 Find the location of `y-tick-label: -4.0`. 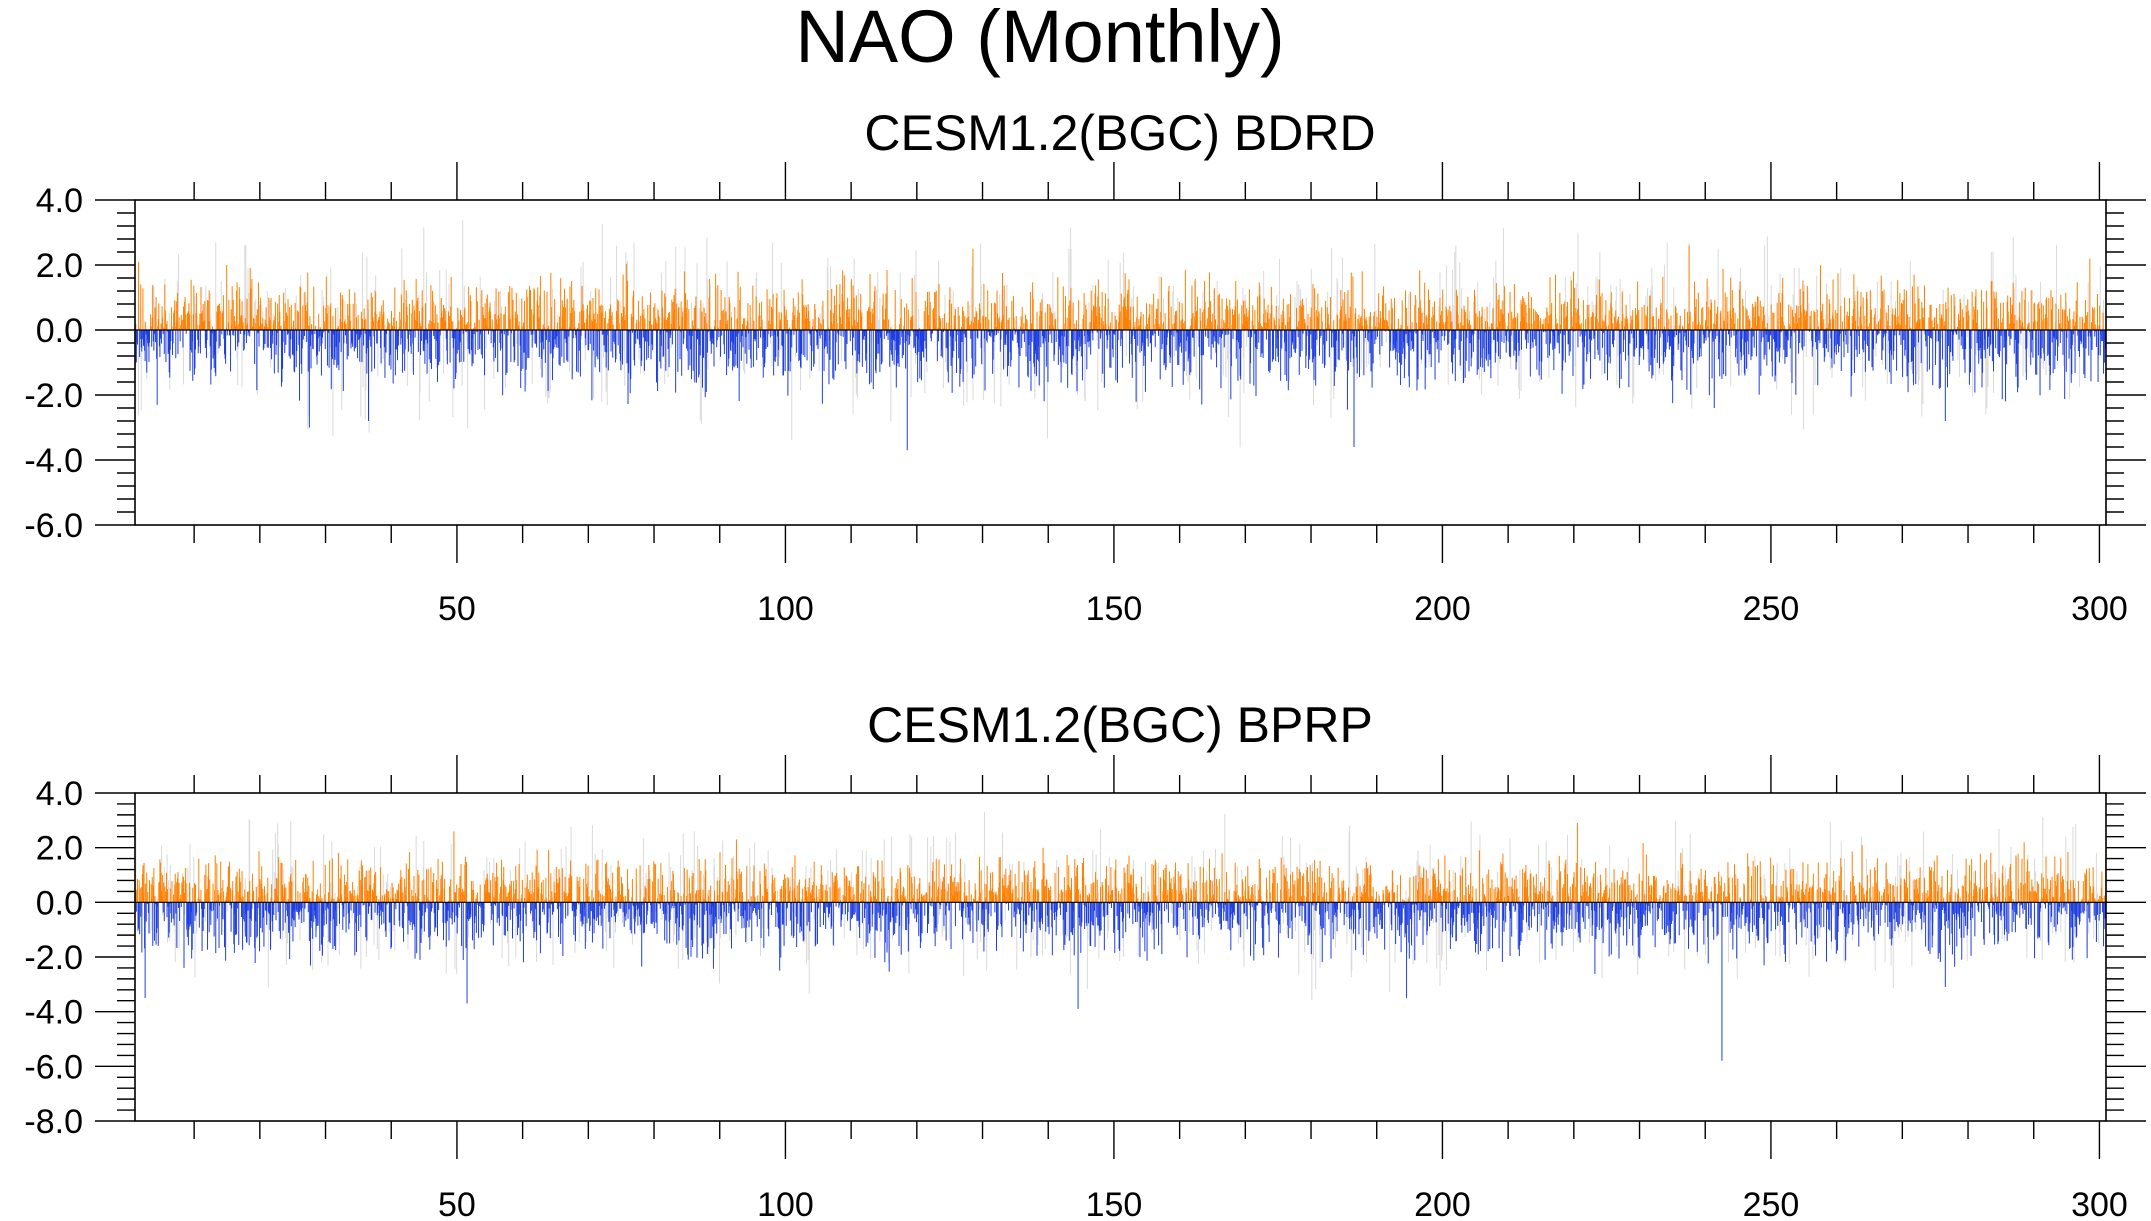

y-tick-label: -4.0 is located at coordinates (53, 461).